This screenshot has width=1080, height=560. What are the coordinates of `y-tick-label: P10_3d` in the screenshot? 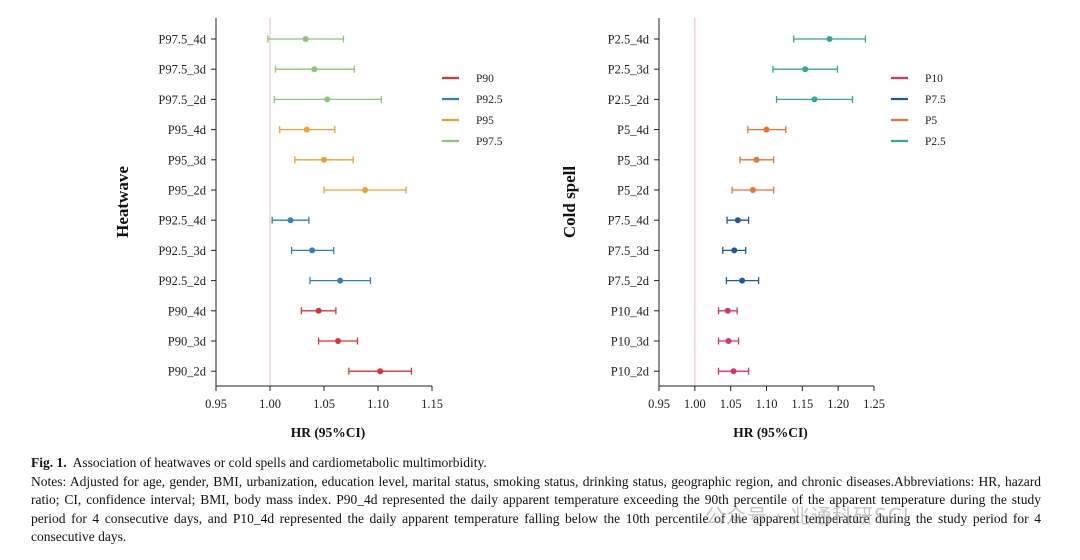 It's located at (630, 342).